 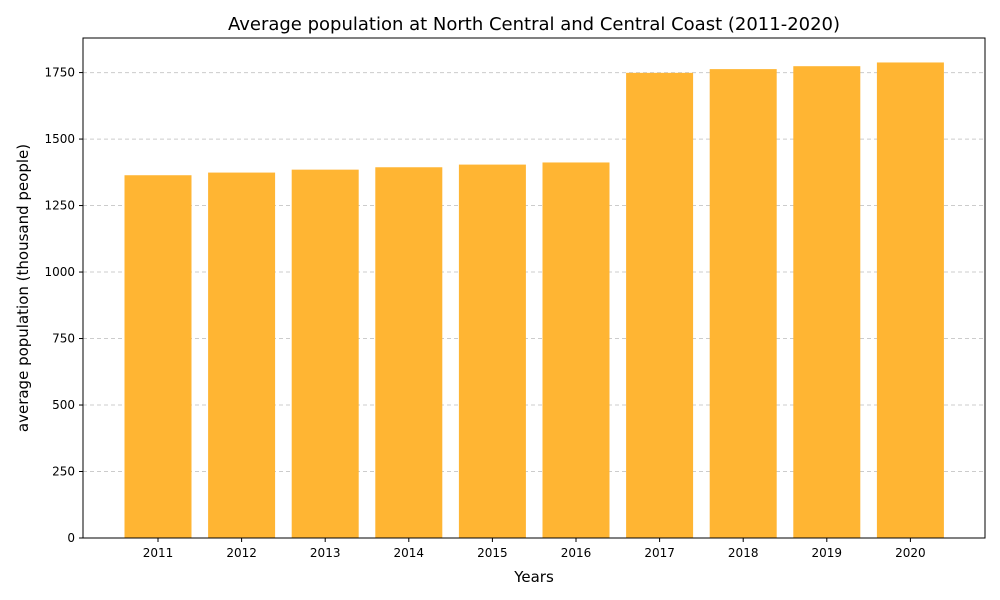 What do you see at coordinates (71, 538) in the screenshot?
I see `y-tick-label: 0` at bounding box center [71, 538].